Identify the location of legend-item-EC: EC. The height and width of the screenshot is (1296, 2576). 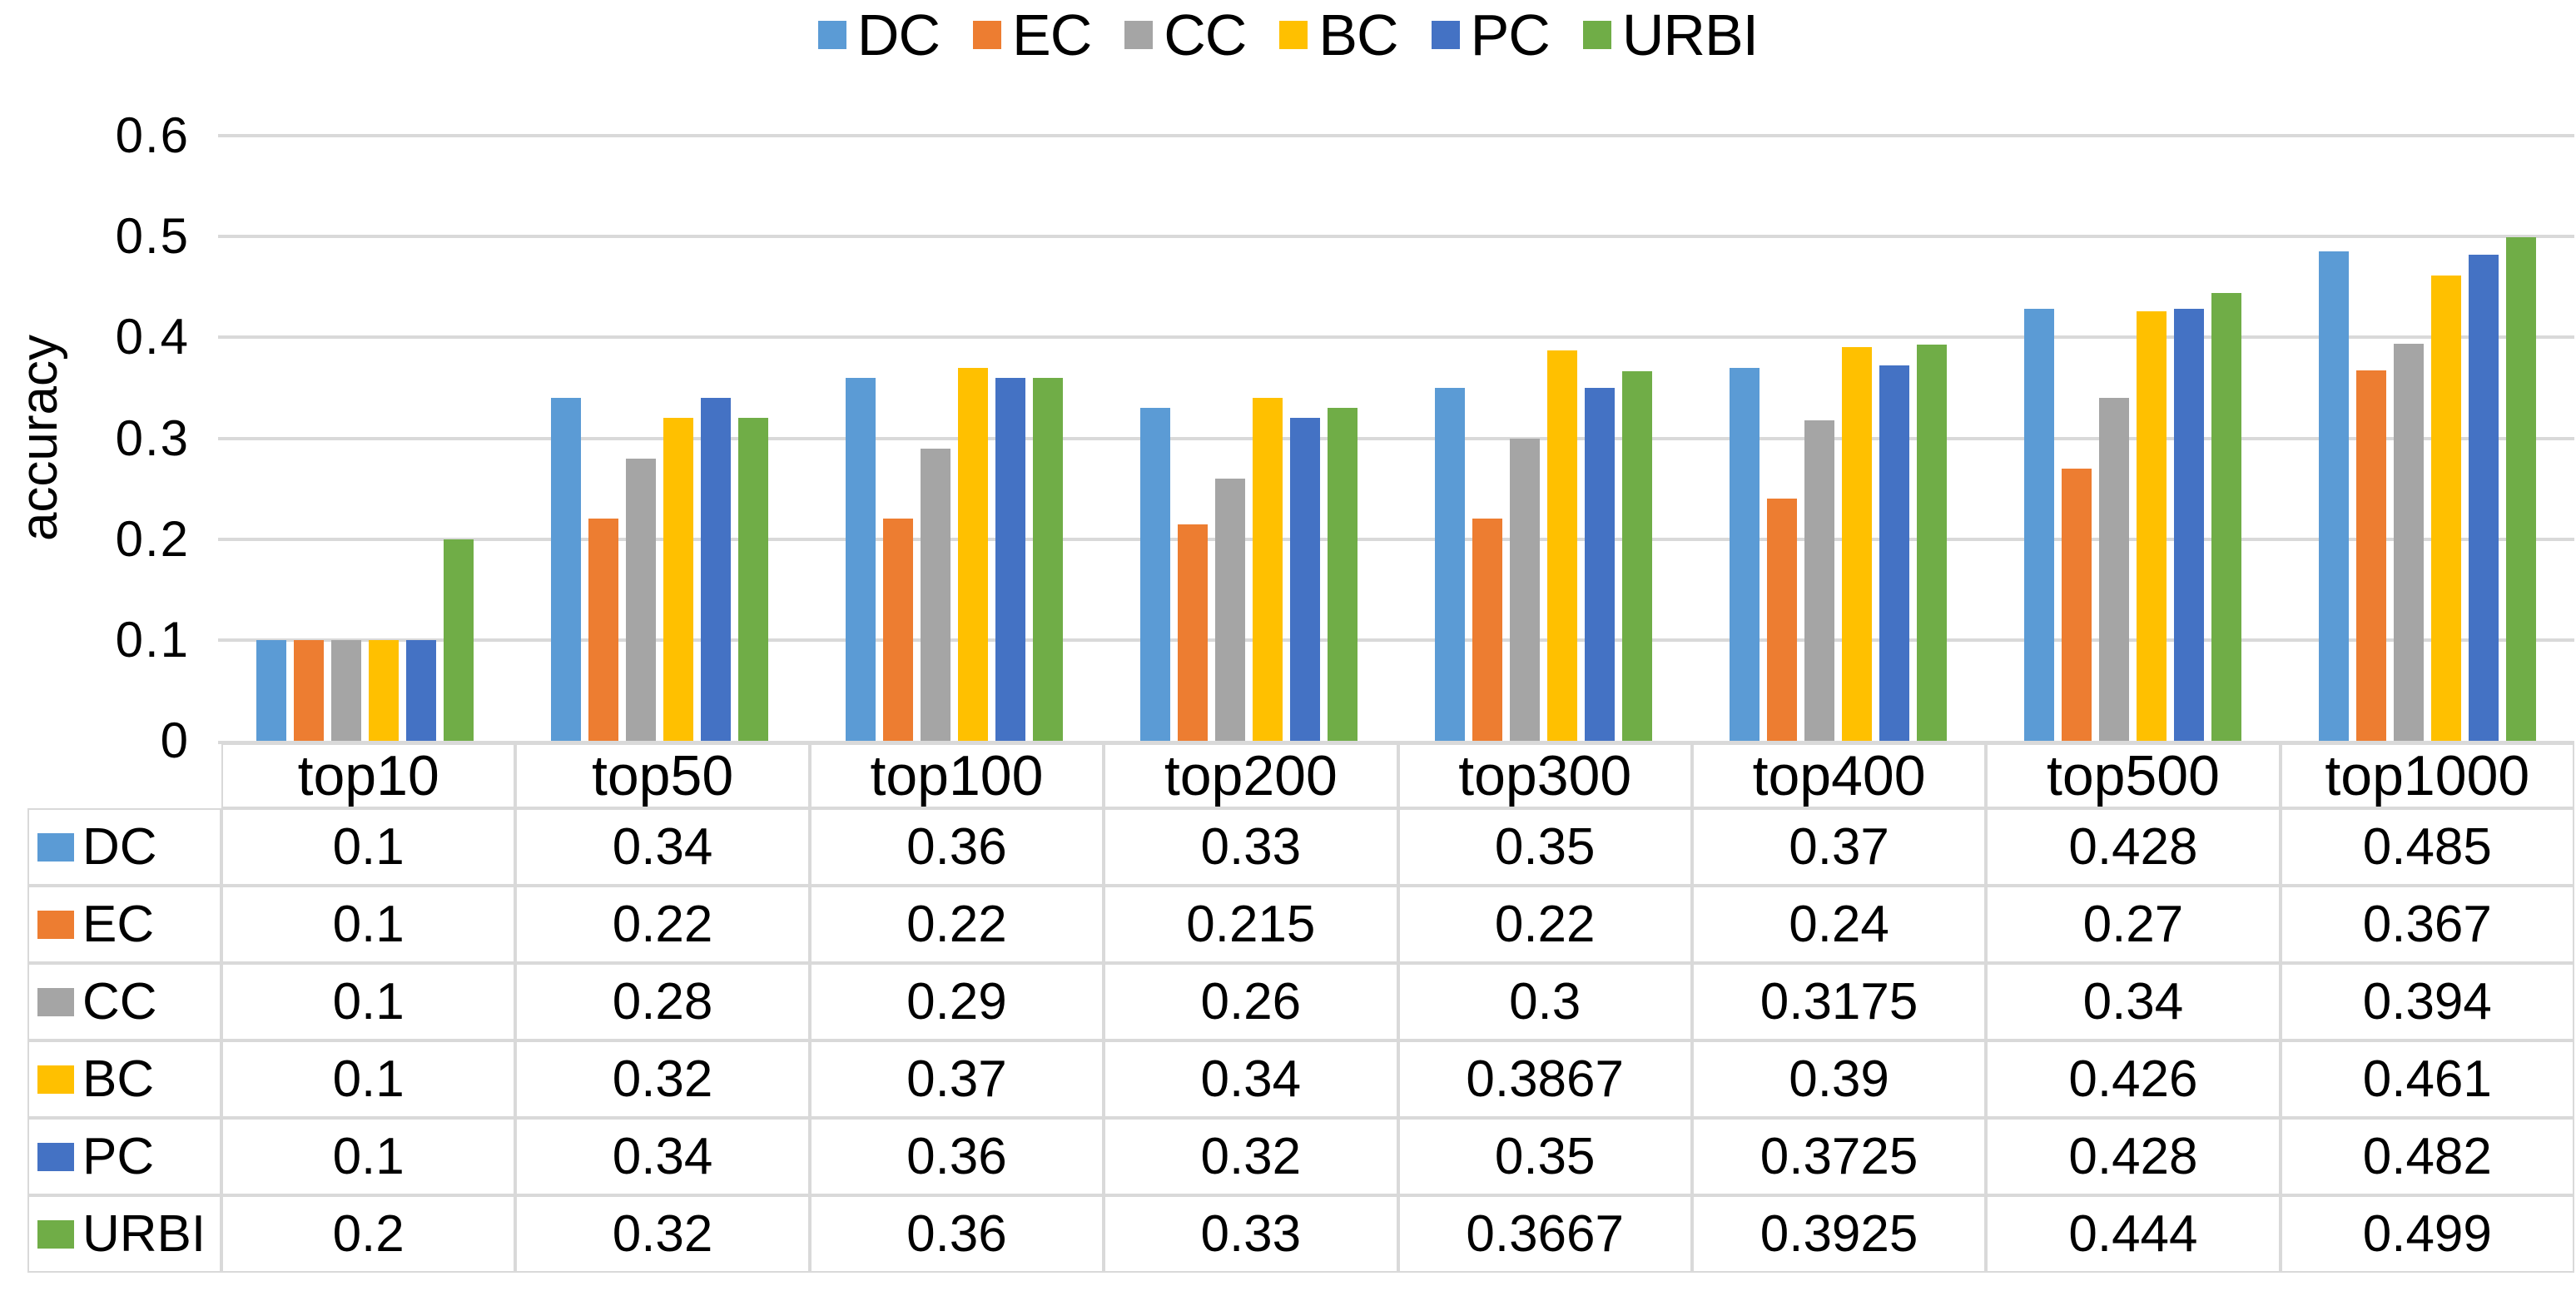
(1032, 34).